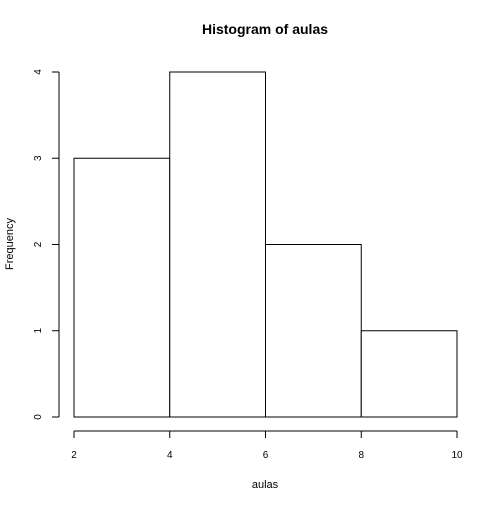 This screenshot has height=507, width=500. What do you see at coordinates (457, 455) in the screenshot?
I see `x-tick-label-4: 10` at bounding box center [457, 455].